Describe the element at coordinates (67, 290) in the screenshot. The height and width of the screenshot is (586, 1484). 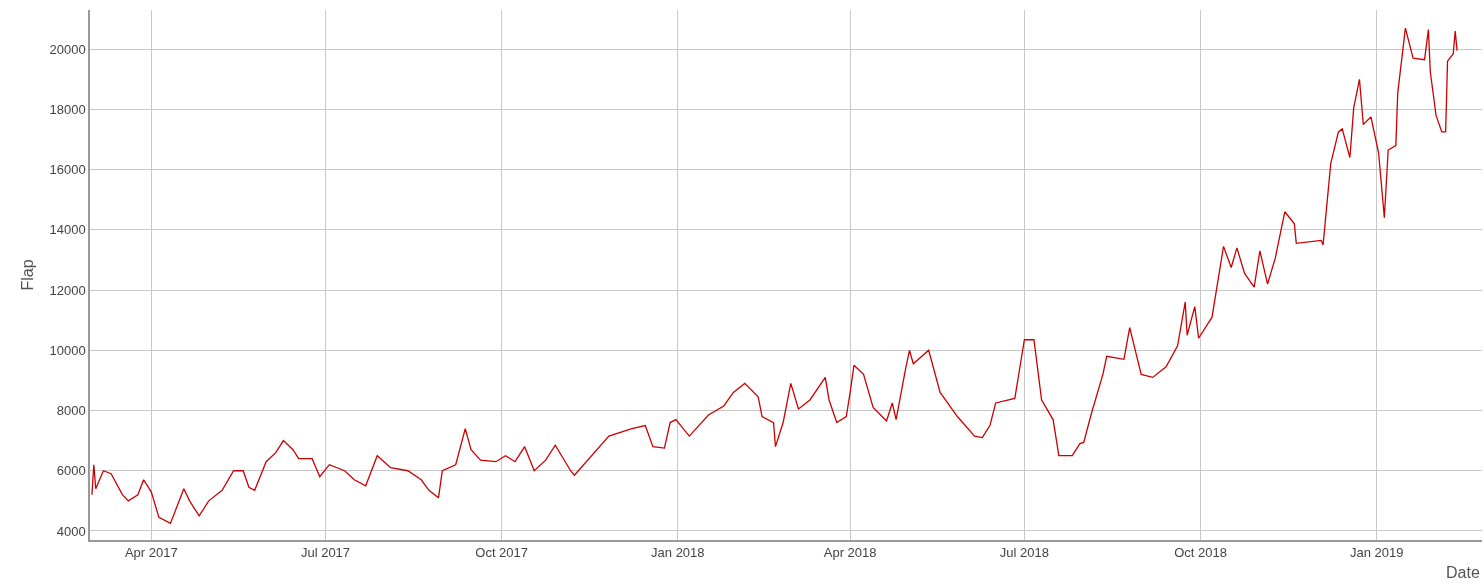
I see `y-tick-label: 12000` at that location.